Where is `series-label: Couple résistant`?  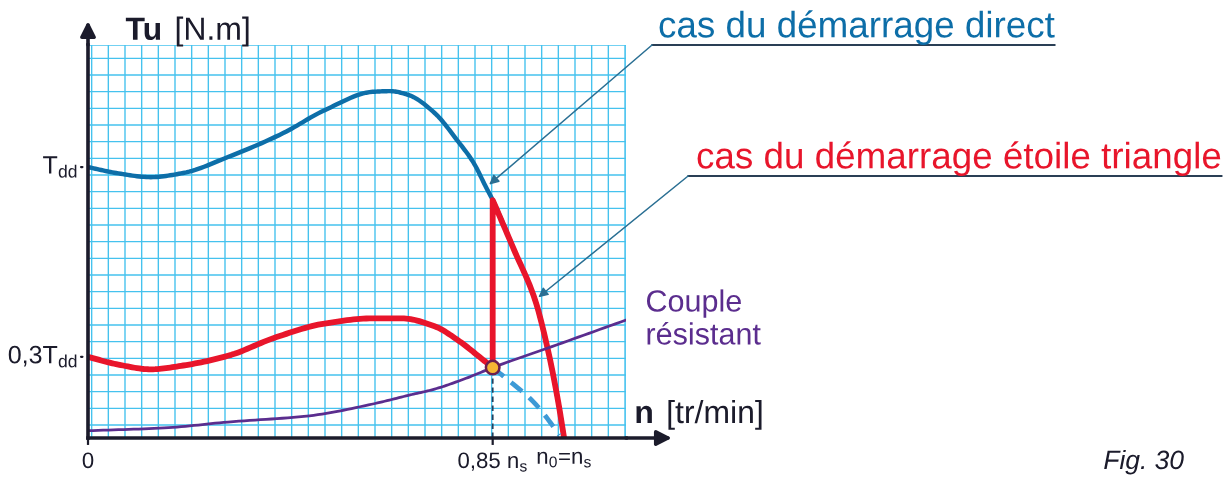
series-label: Couple résistant is located at coordinates (704, 317).